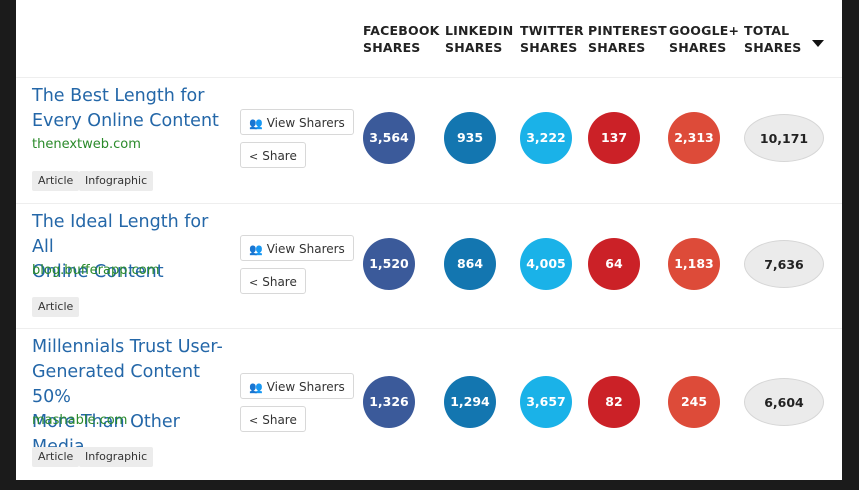 Image resolution: width=859 pixels, height=490 pixels. I want to click on googleplus-shares-count: 2,313, so click(694, 138).